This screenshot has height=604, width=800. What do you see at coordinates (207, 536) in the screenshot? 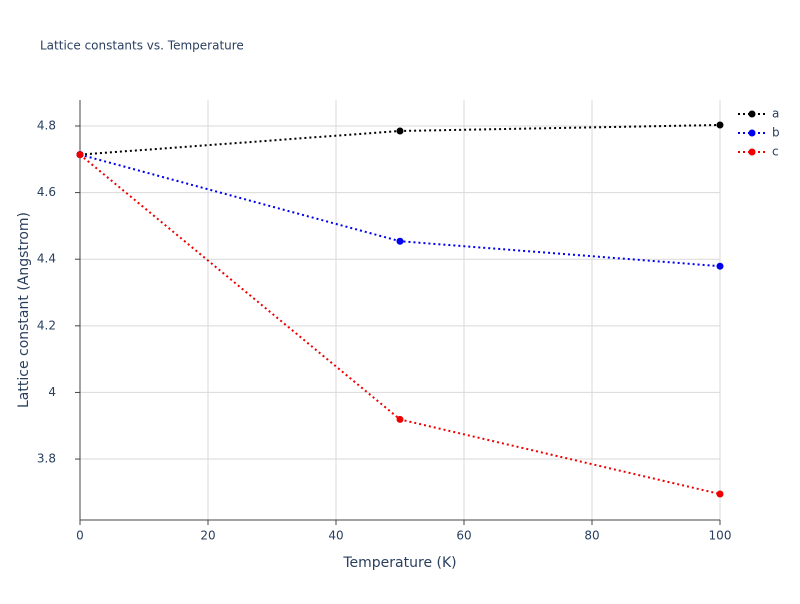
I see `x-tick-label: 20` at bounding box center [207, 536].